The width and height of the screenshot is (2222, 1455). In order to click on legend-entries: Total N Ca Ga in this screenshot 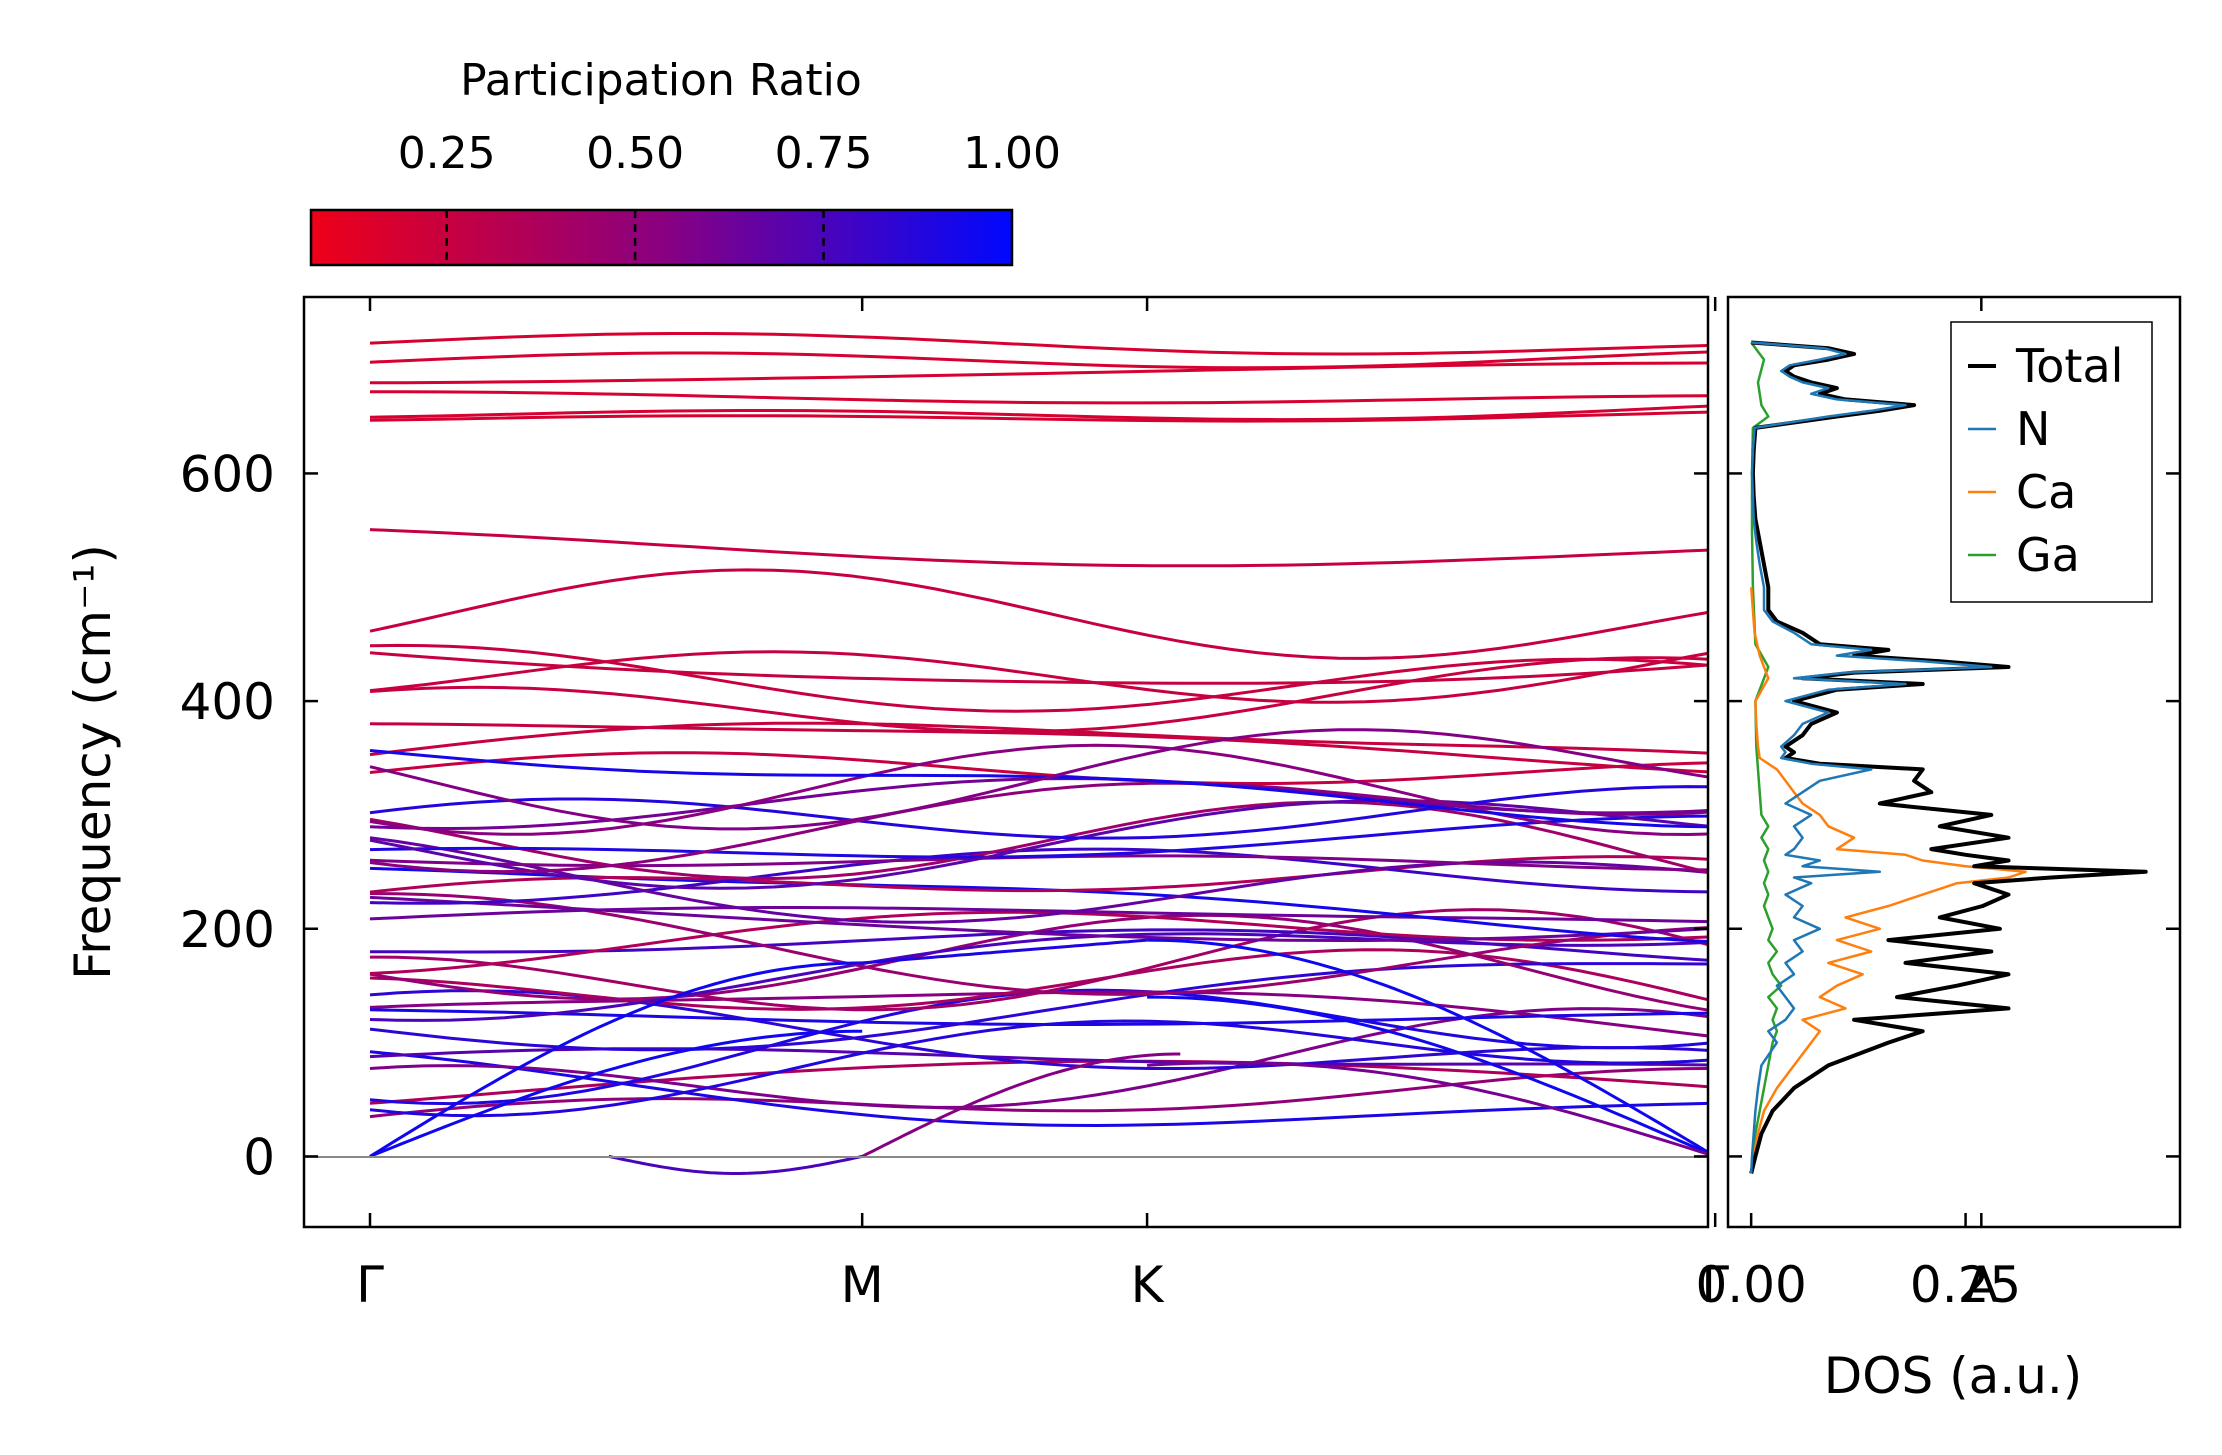, I will do `click(2045, 460)`.